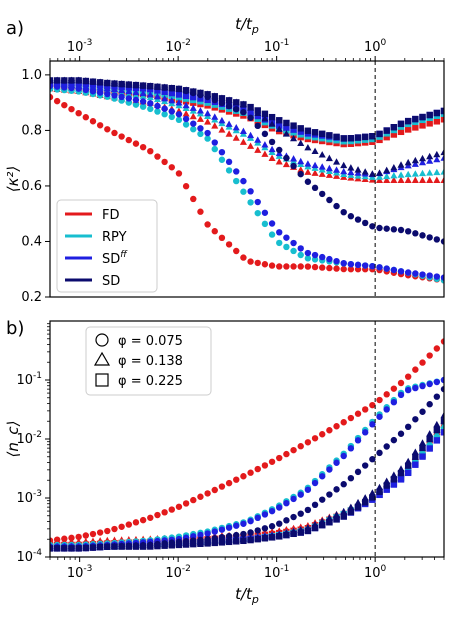 The width and height of the screenshot is (463, 618). I want to click on legend: φ = 0.075 φ = 0.138 φ = 0.225, so click(148, 361).